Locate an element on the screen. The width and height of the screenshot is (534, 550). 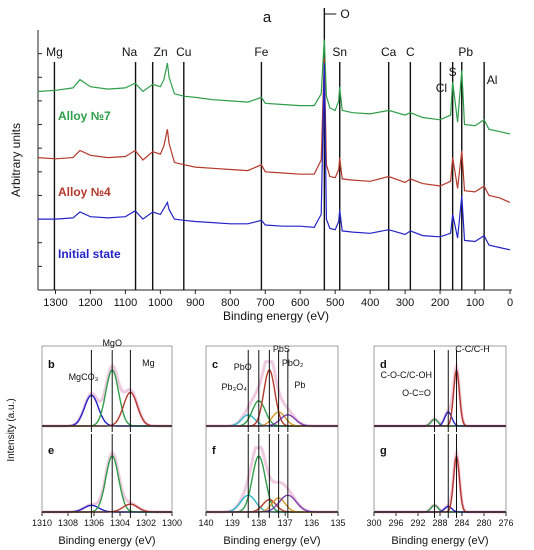
peak-label: Pb₃O₄ is located at coordinates (235, 387).